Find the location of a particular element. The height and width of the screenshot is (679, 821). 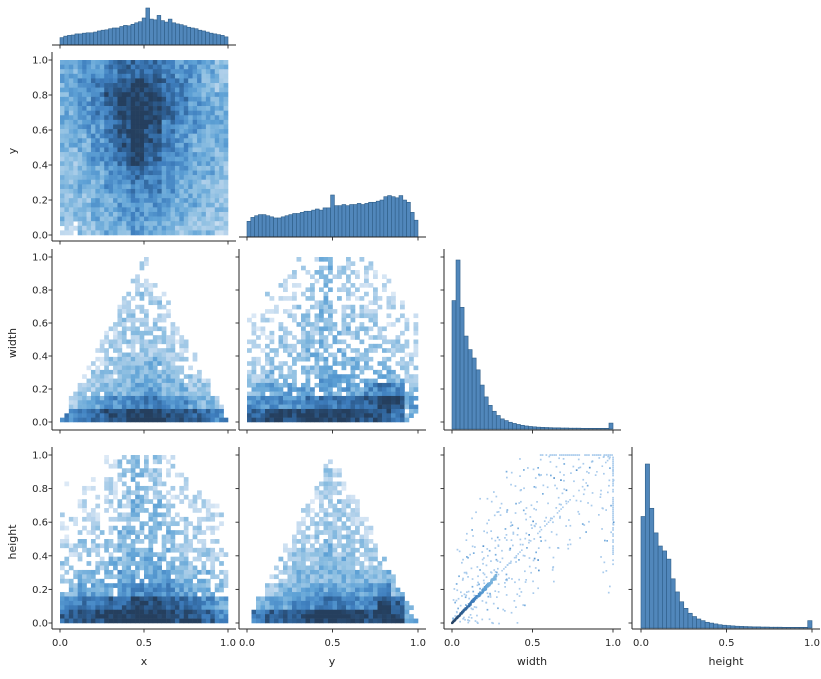

xlabel-height: height is located at coordinates (726, 661).